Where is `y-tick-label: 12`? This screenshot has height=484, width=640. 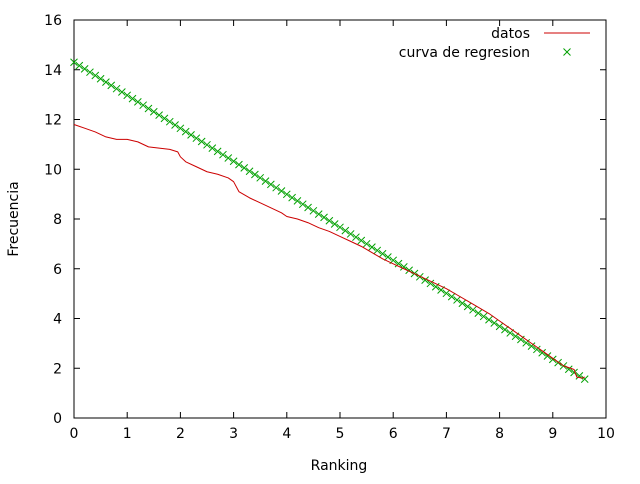 y-tick-label: 12 is located at coordinates (53, 121).